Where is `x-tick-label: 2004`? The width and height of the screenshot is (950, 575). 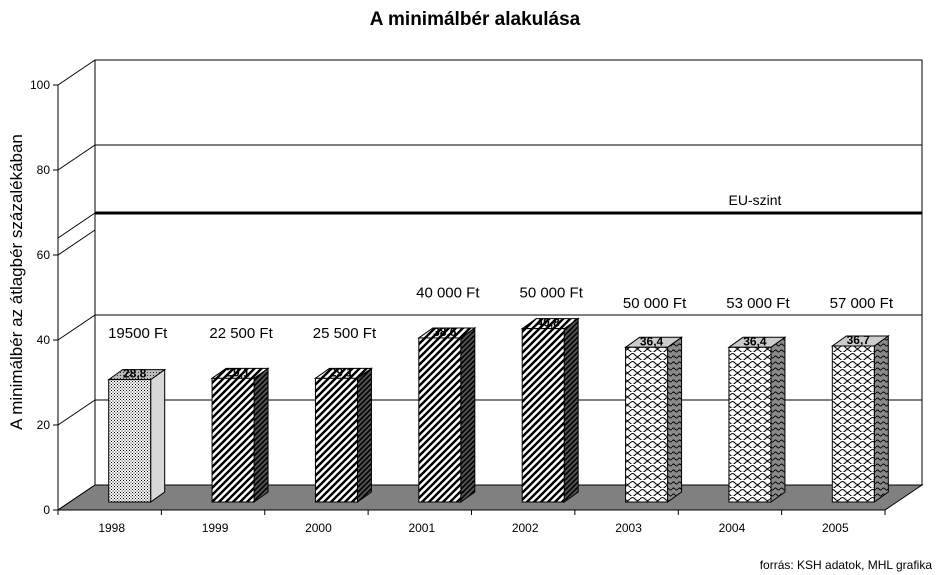 x-tick-label: 2004 is located at coordinates (732, 528).